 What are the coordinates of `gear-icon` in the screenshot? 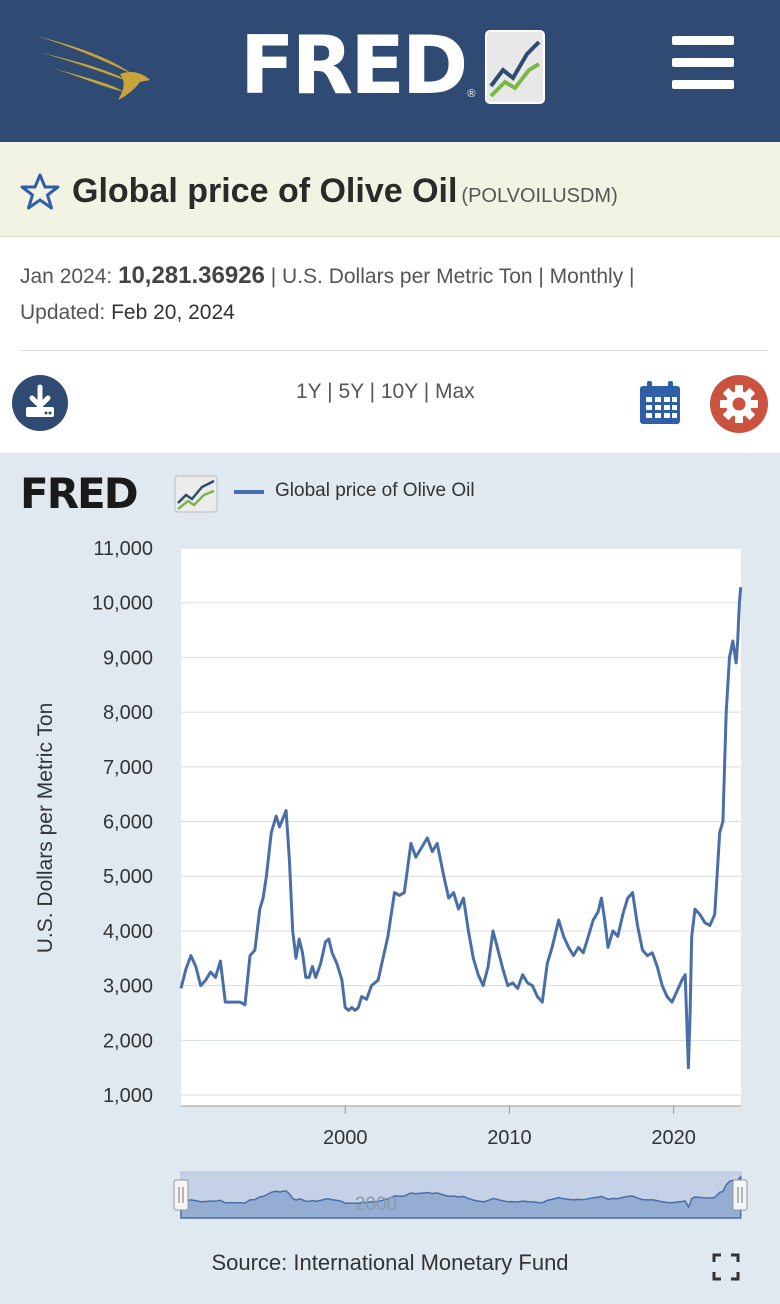 It's located at (739, 404).